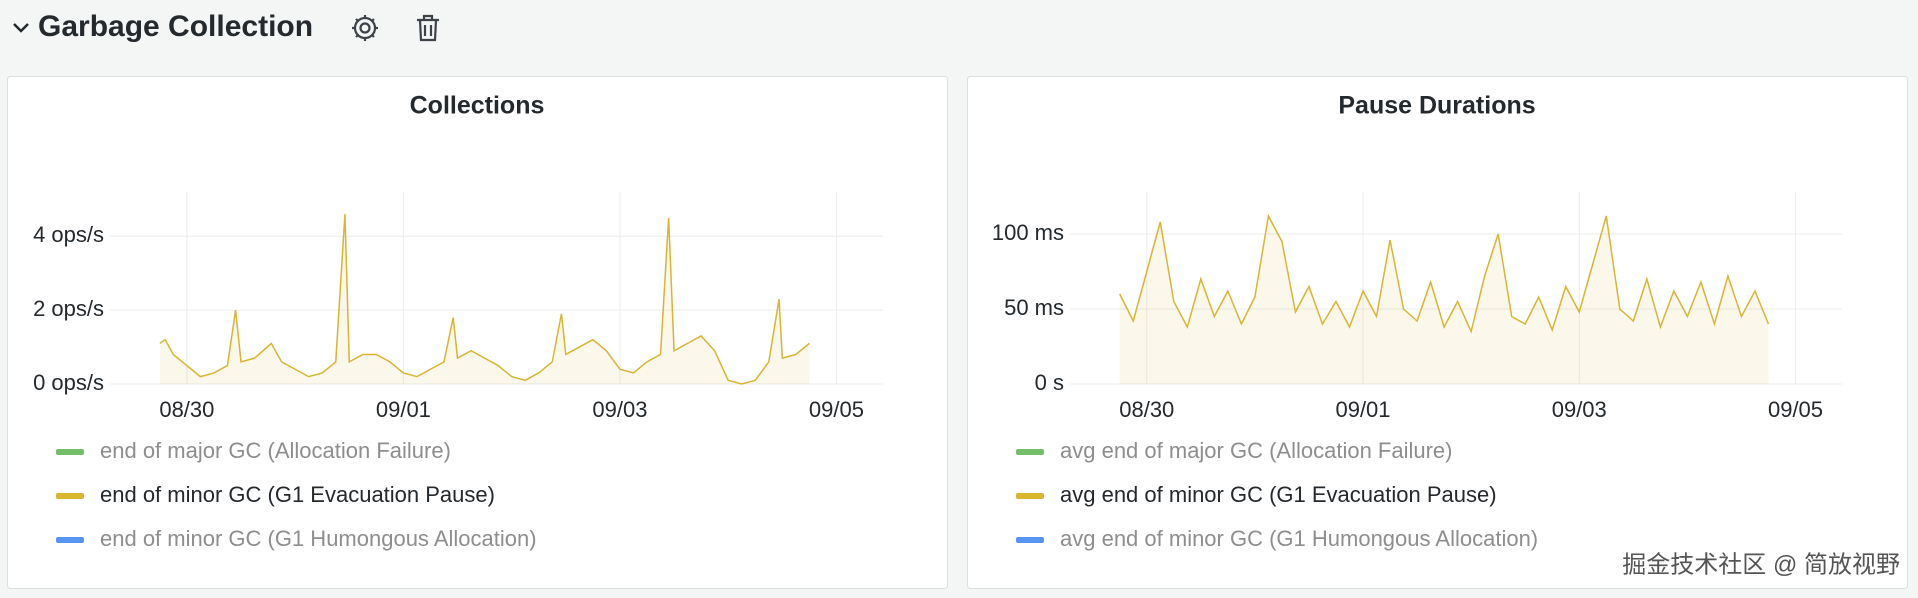 This screenshot has height=598, width=1918. I want to click on delete-icon, so click(428, 28).